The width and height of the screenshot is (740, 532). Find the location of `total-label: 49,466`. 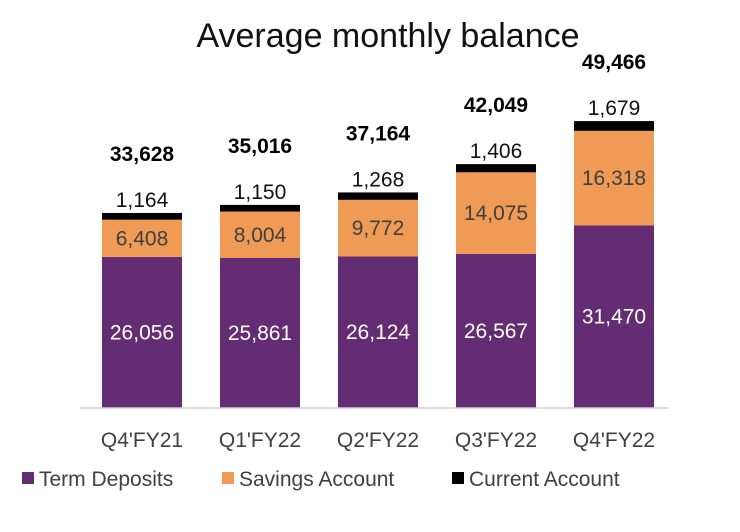

total-label: 49,466 is located at coordinates (614, 62).